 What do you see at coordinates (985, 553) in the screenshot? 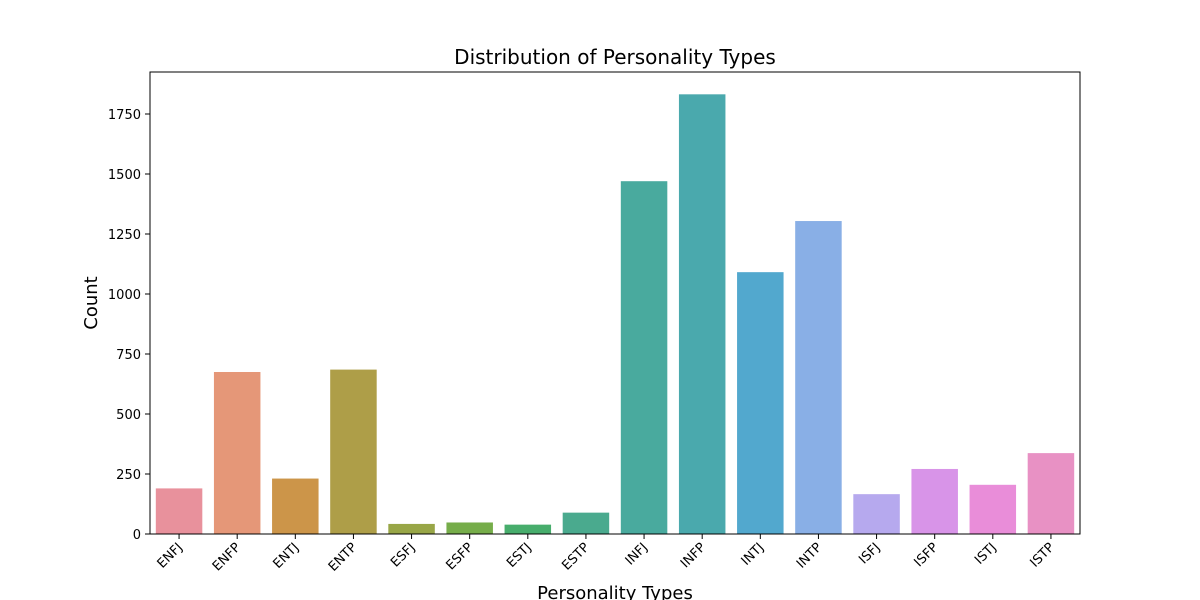
I see `x-tick-label-istj: ISTJ` at bounding box center [985, 553].